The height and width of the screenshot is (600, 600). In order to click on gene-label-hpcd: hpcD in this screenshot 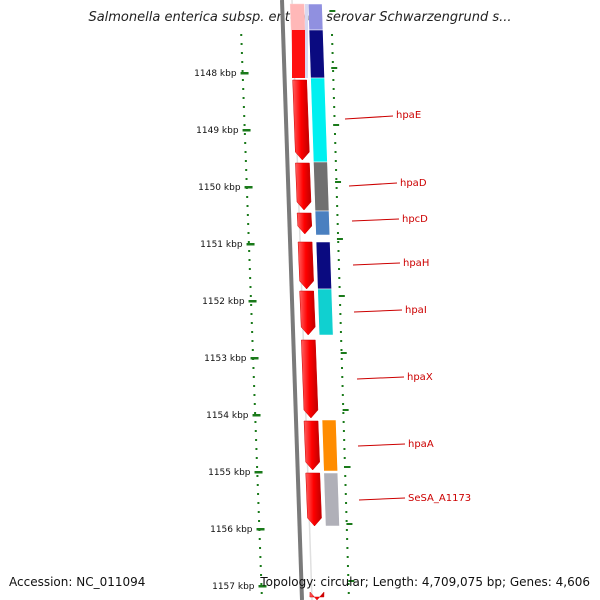, I will do `click(415, 219)`.